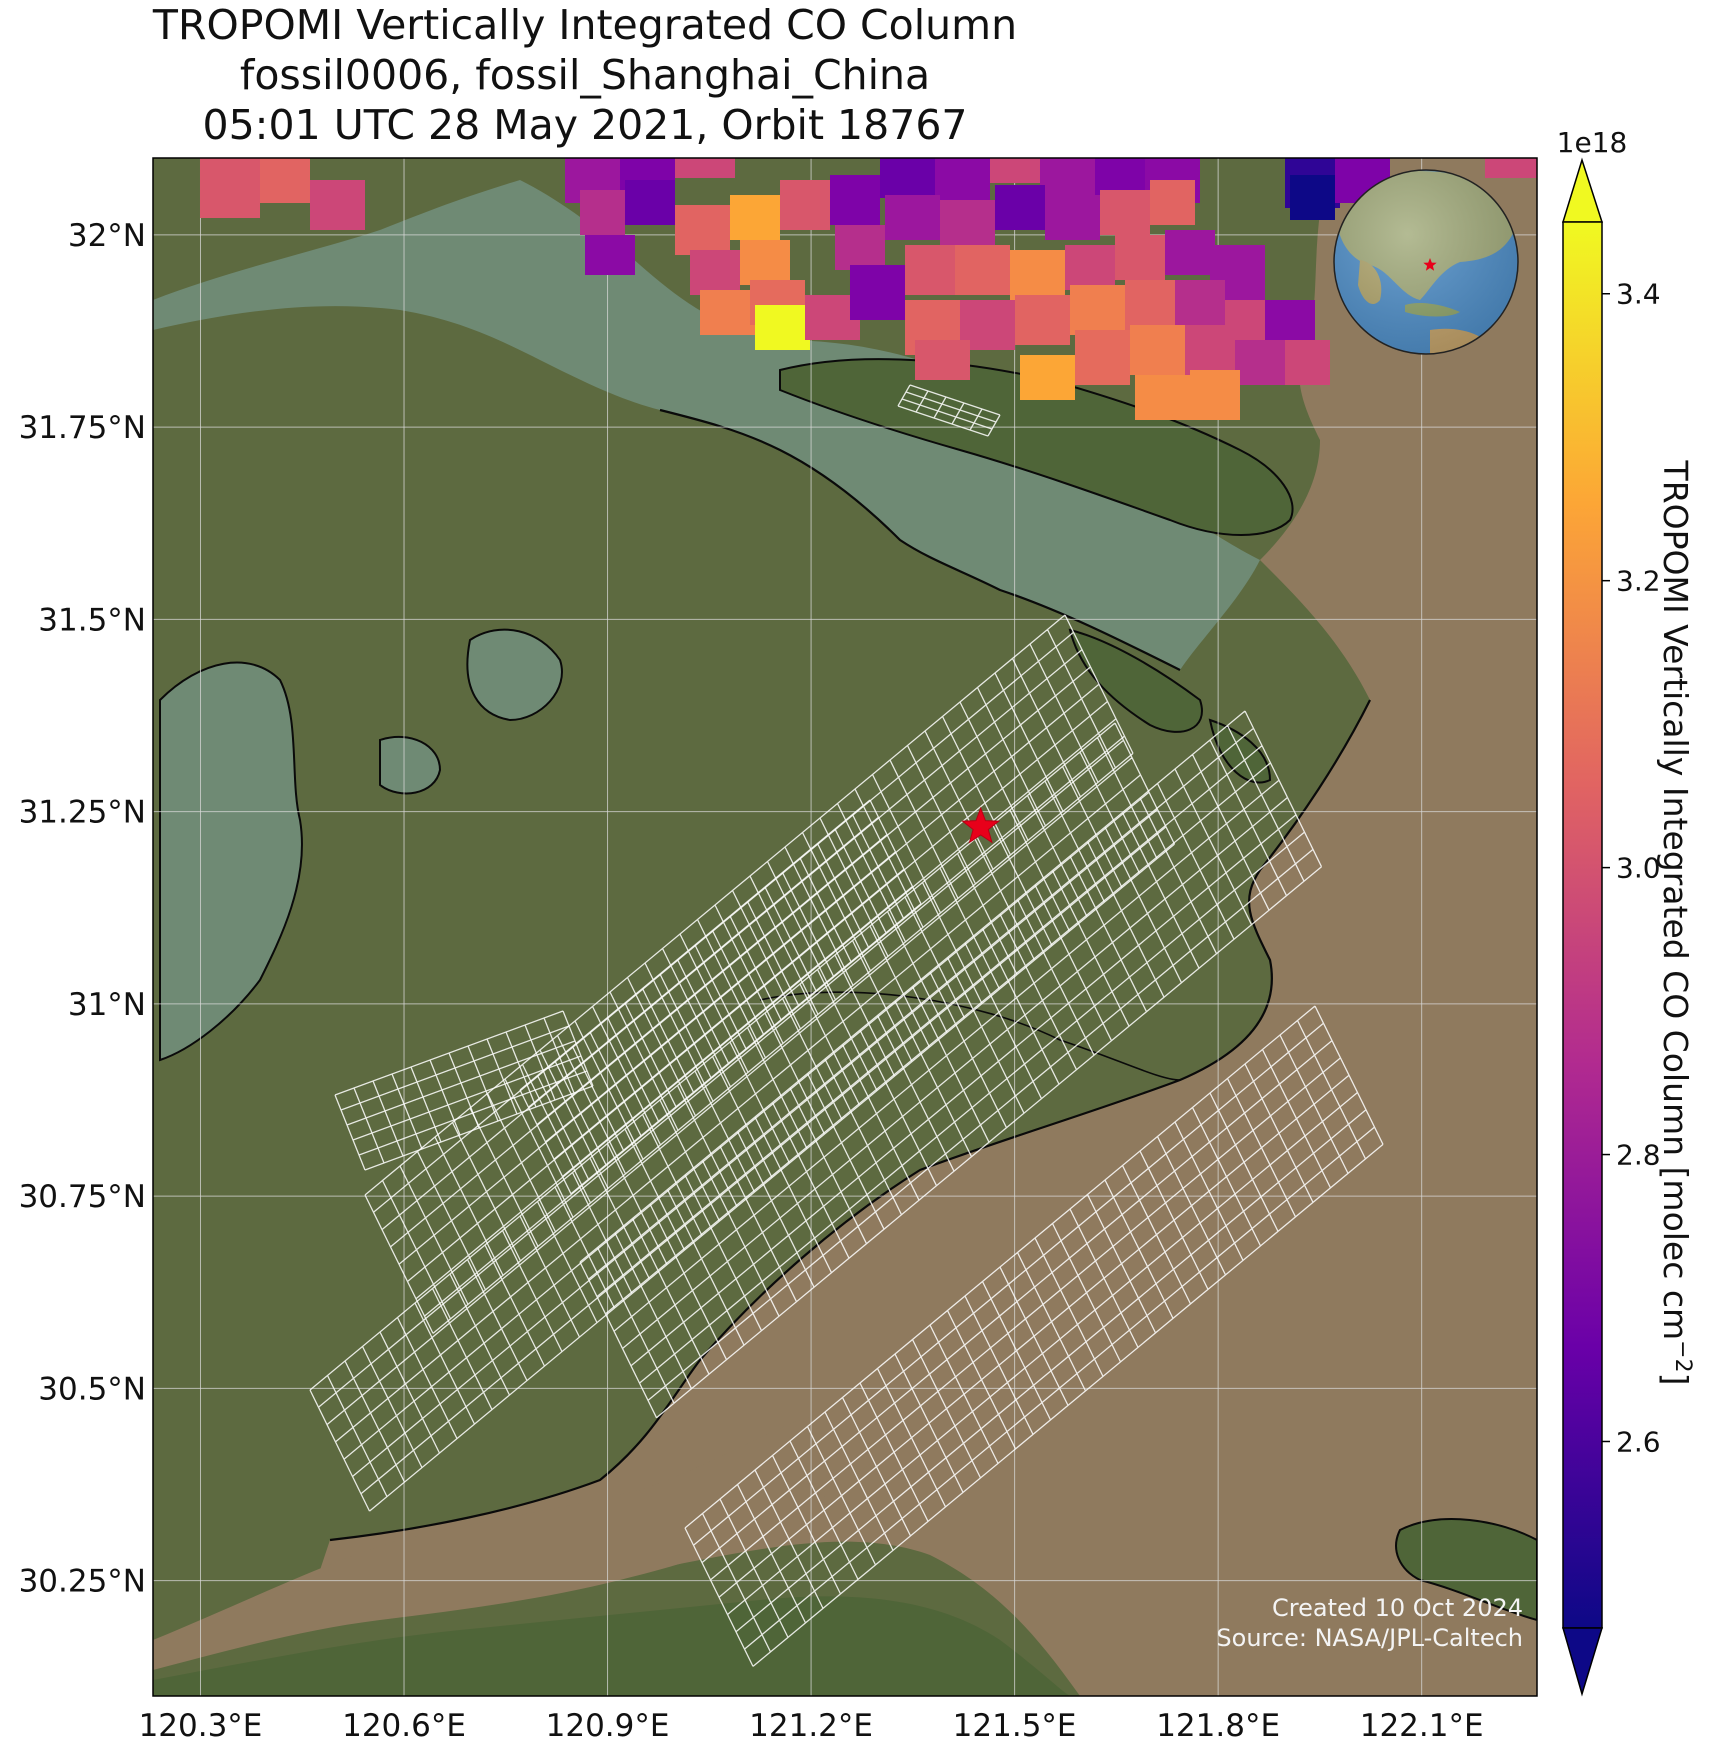 The width and height of the screenshot is (1720, 1748). I want to click on lat-tick-label: 31.25°N, so click(82, 813).